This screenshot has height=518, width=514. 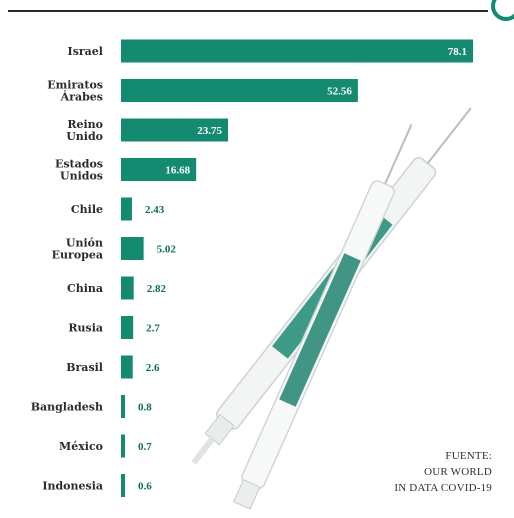 I want to click on value-label: 0.7, so click(x=145, y=447).